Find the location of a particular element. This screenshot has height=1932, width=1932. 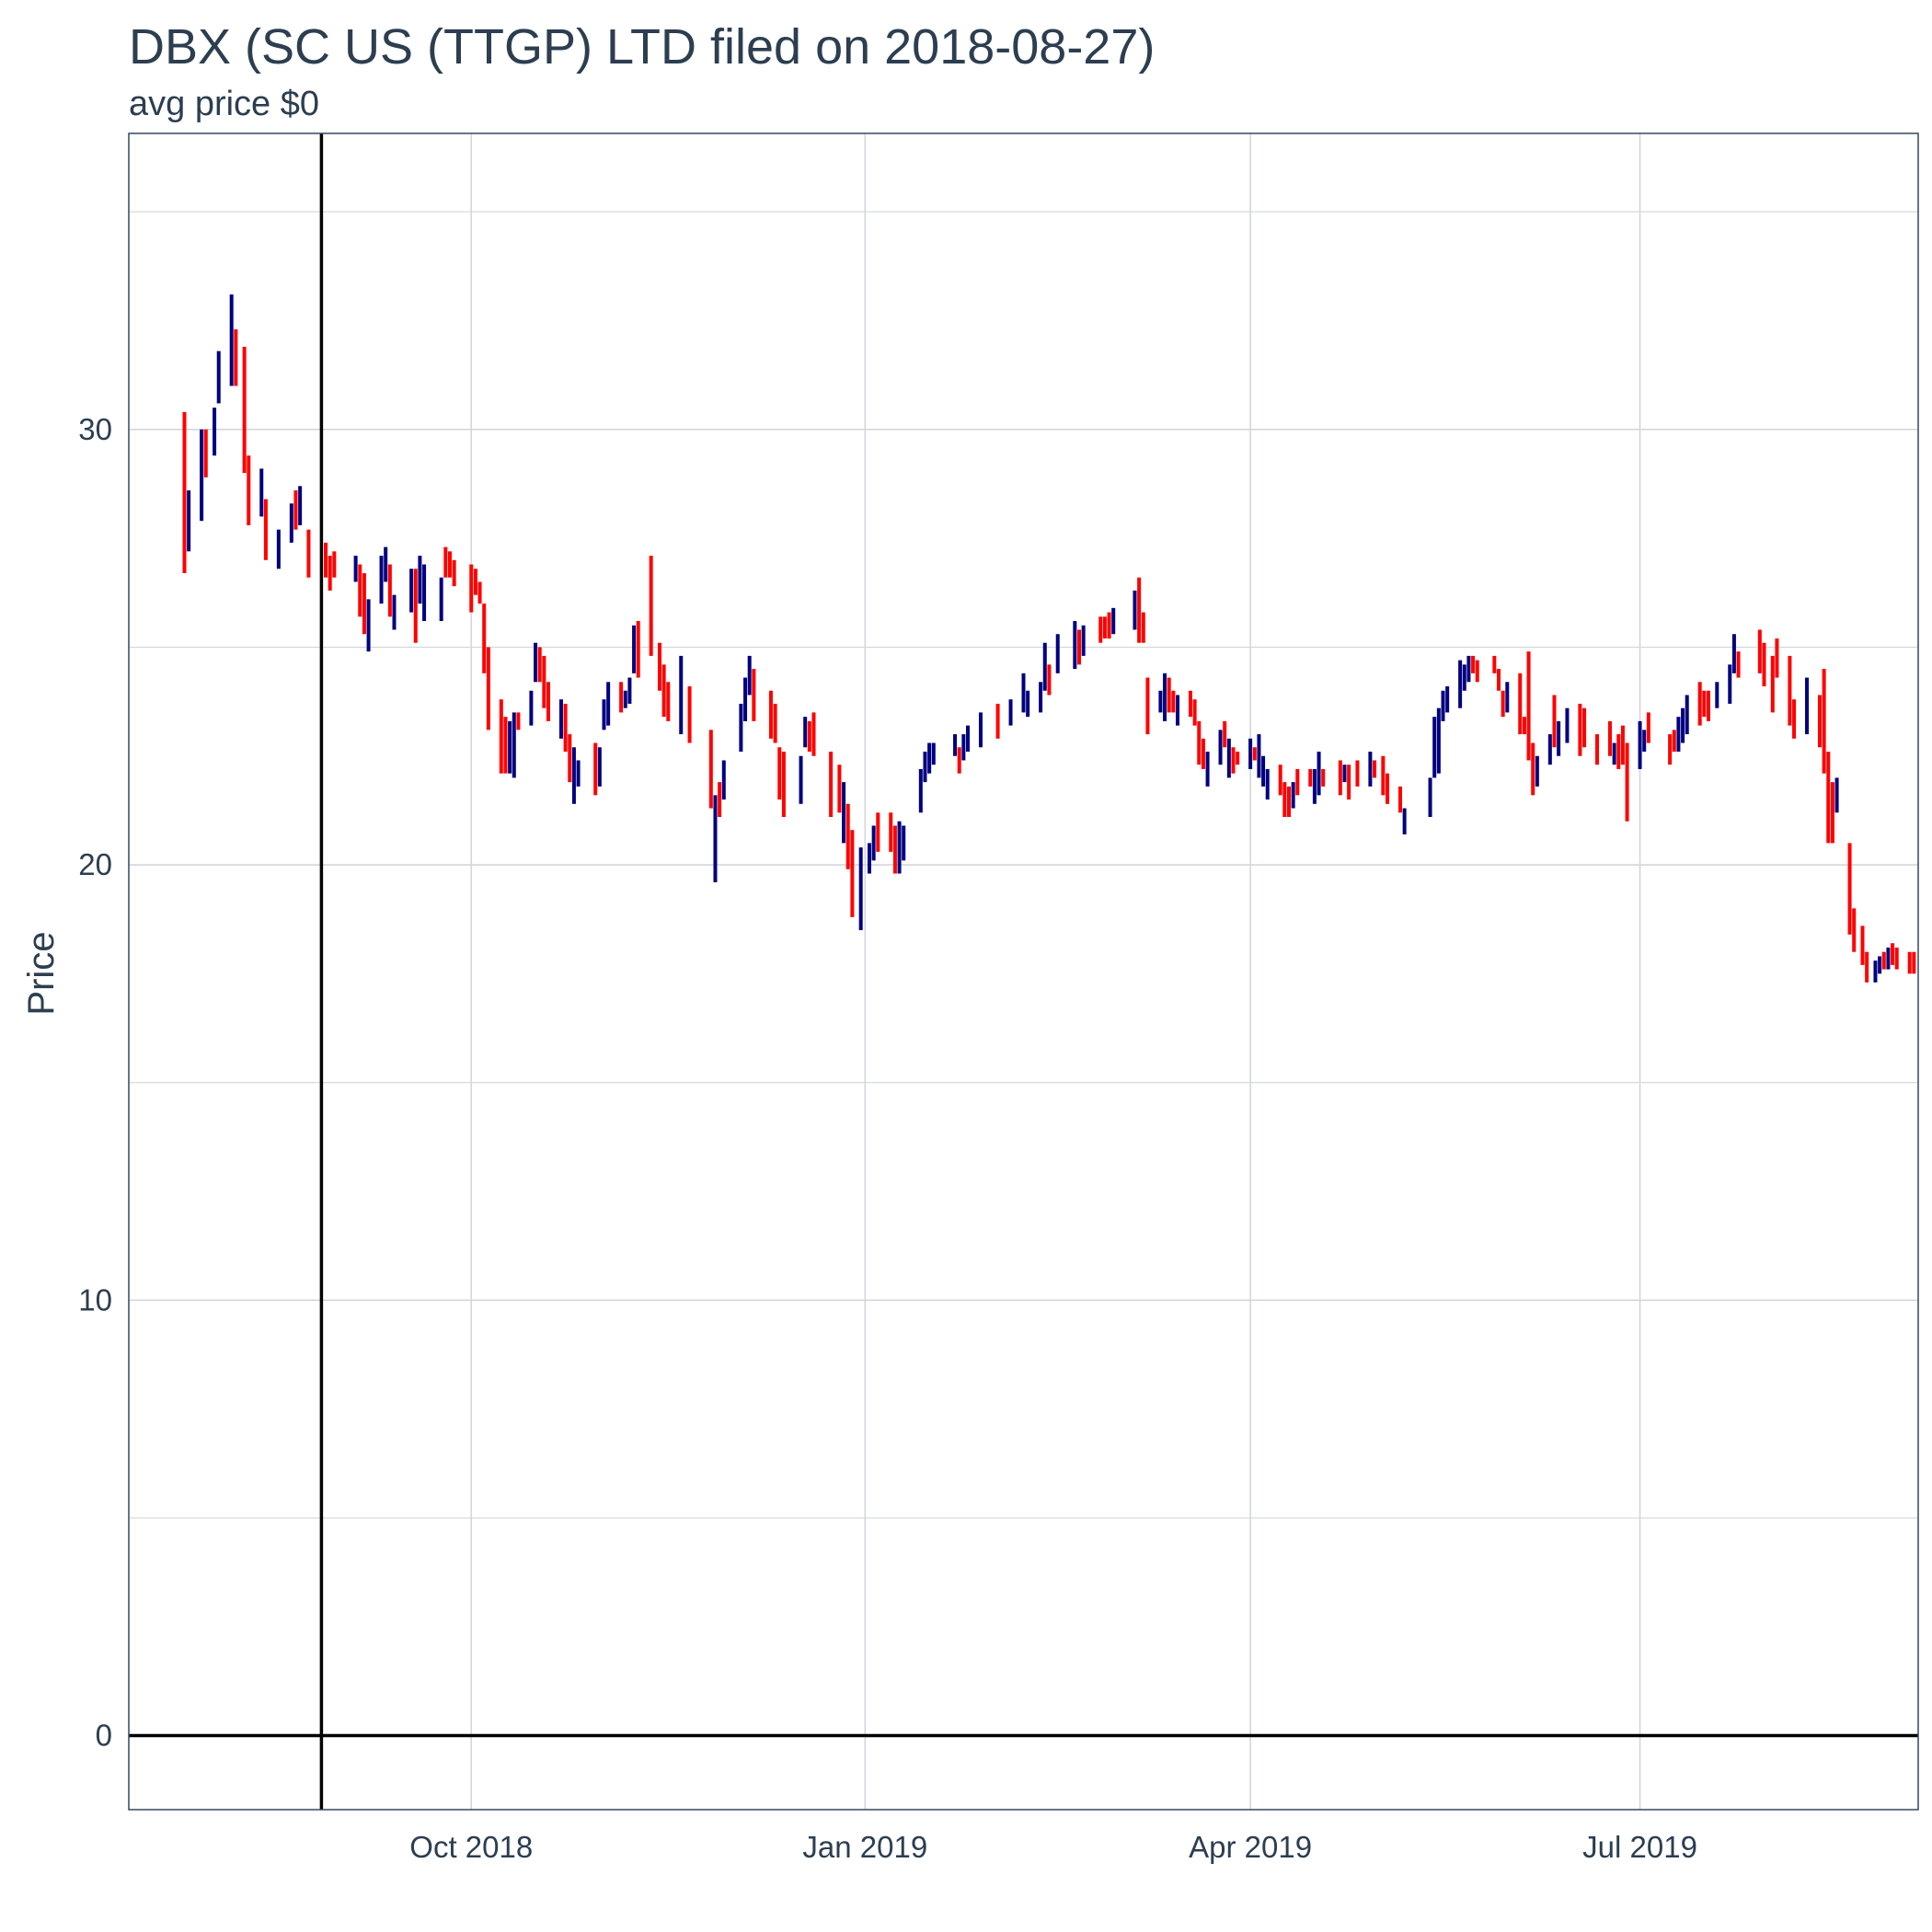

chart-subtitle: avg price $0 is located at coordinates (224, 104).